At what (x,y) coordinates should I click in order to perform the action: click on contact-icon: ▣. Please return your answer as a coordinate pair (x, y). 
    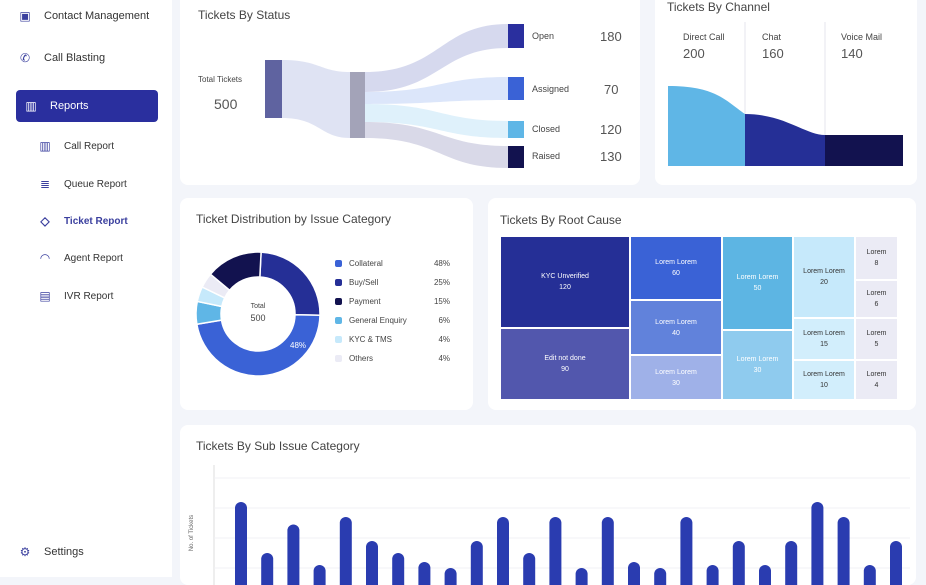
    Looking at the image, I should click on (25, 16).